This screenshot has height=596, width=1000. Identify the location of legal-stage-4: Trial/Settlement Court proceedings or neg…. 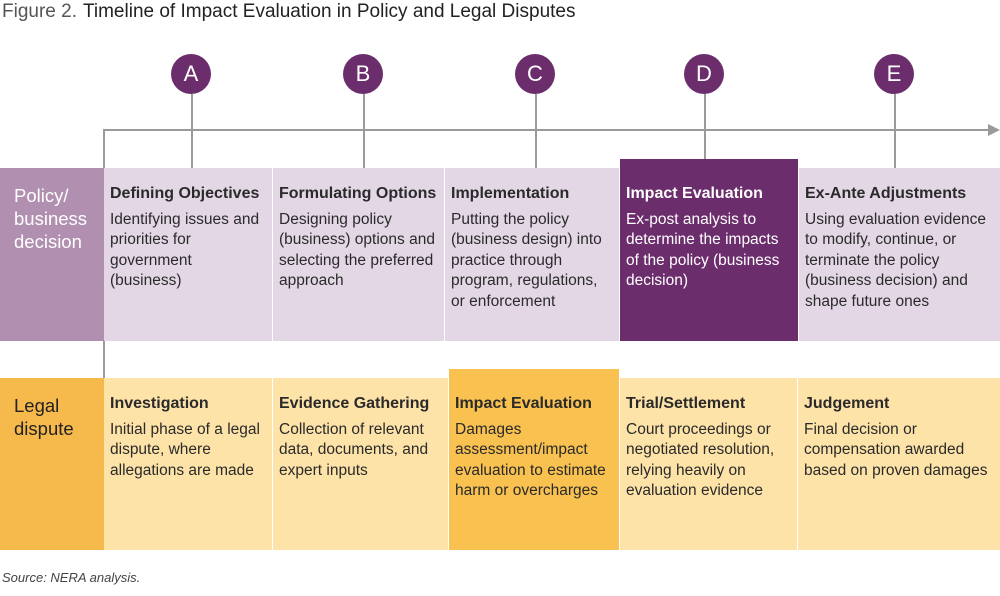
(708, 464).